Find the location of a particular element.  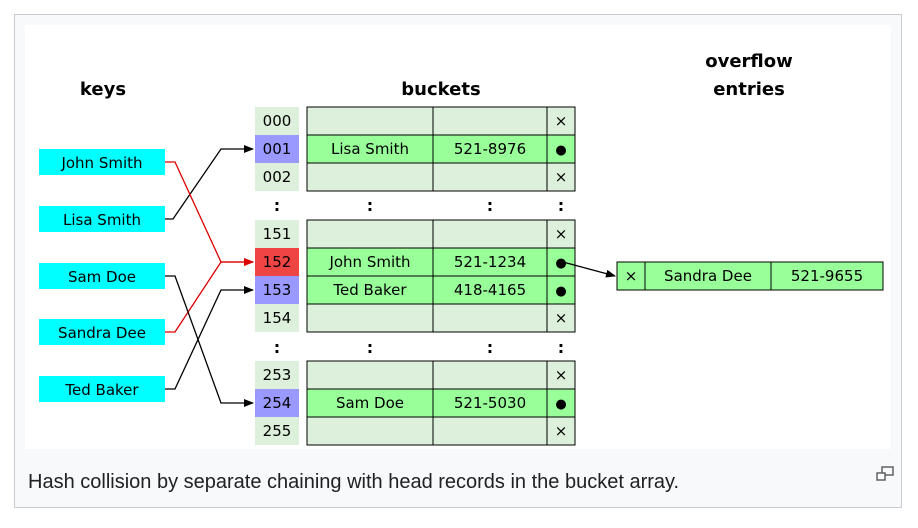

key-sandra-dee: Sandra Dee is located at coordinates (102, 332).